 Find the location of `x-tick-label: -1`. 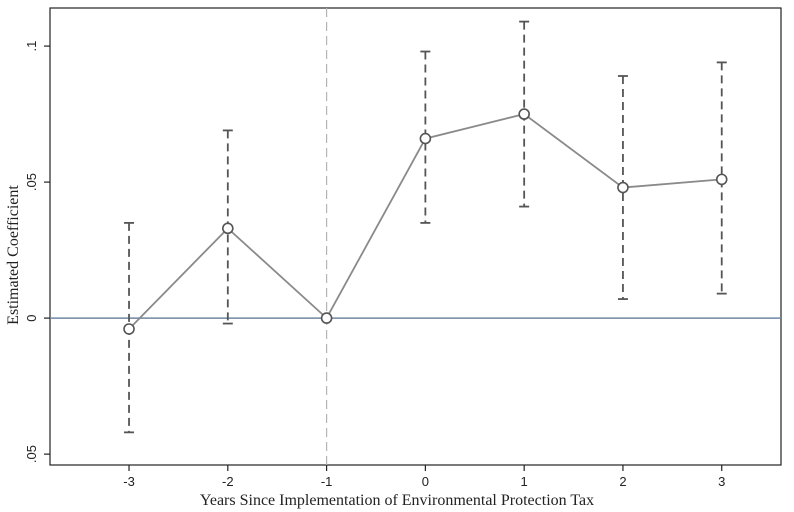

x-tick-label: -1 is located at coordinates (327, 481).